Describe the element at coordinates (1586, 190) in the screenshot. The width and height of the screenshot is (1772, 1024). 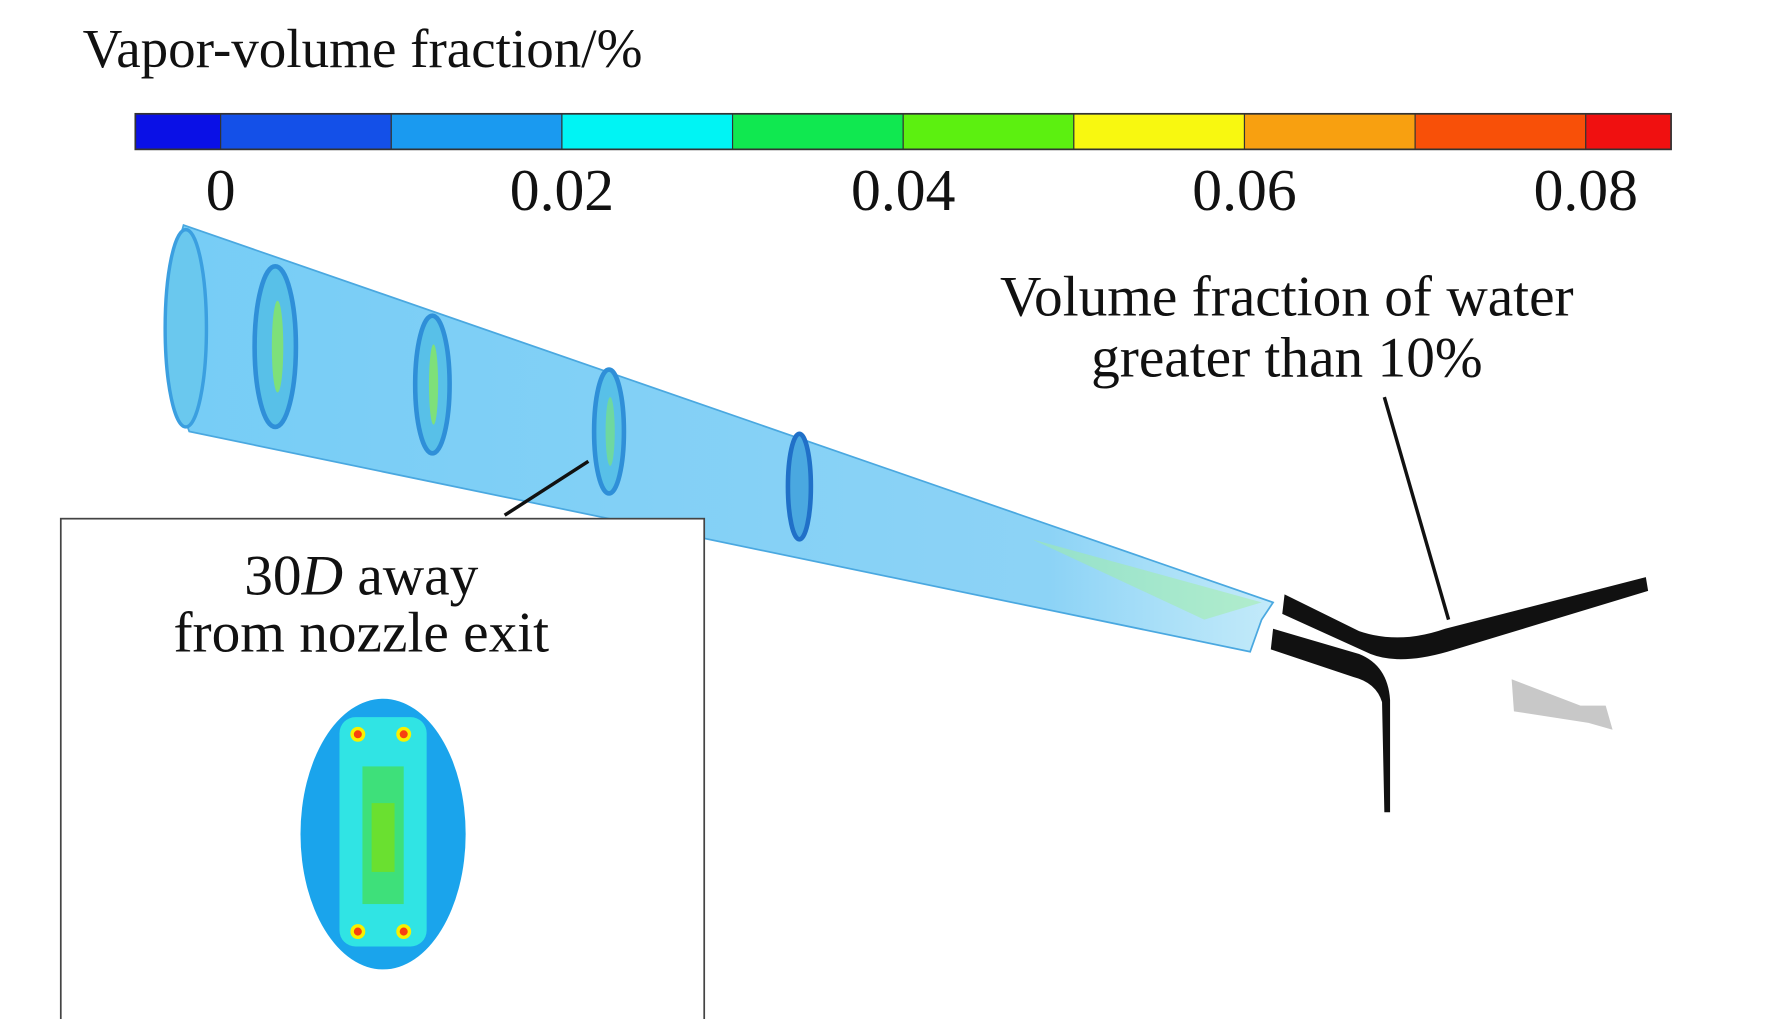
I see `colorbar-tick-label: 0.08` at that location.